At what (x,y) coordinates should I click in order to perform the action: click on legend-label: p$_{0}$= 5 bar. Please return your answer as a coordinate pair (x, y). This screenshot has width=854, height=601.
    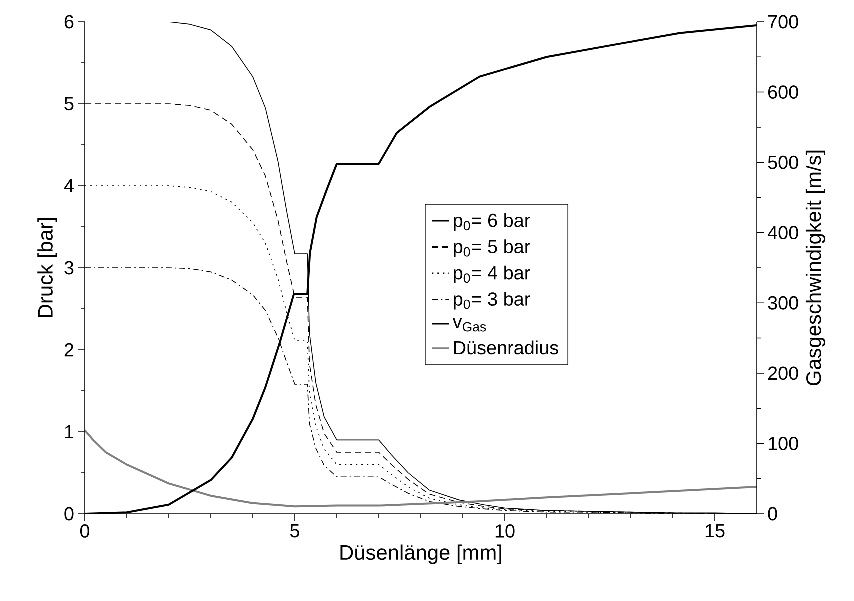
    Looking at the image, I should click on (492, 249).